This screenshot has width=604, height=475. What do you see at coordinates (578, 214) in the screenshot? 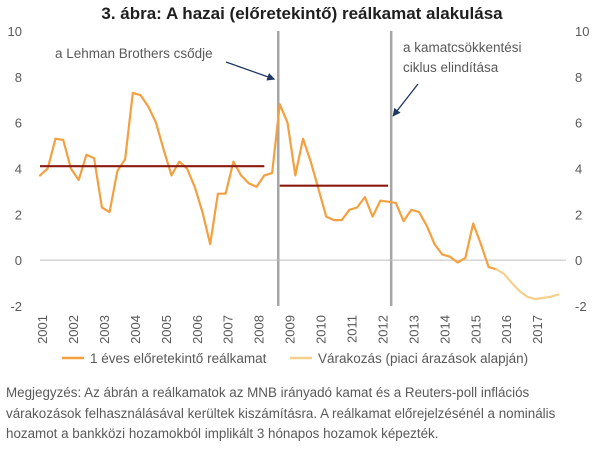
I see `y-tick-label-right: 2` at bounding box center [578, 214].